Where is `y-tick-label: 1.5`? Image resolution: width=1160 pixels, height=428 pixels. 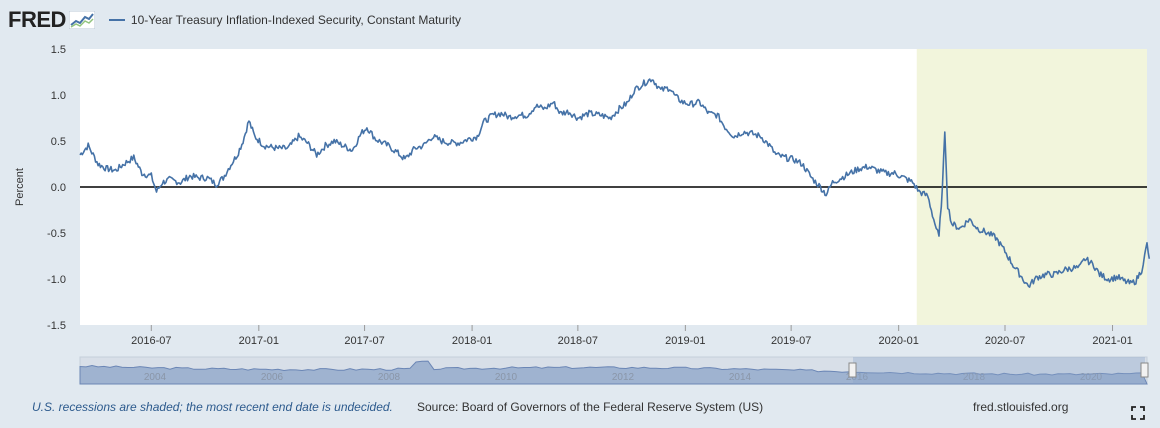 y-tick-label: 1.5 is located at coordinates (58, 50).